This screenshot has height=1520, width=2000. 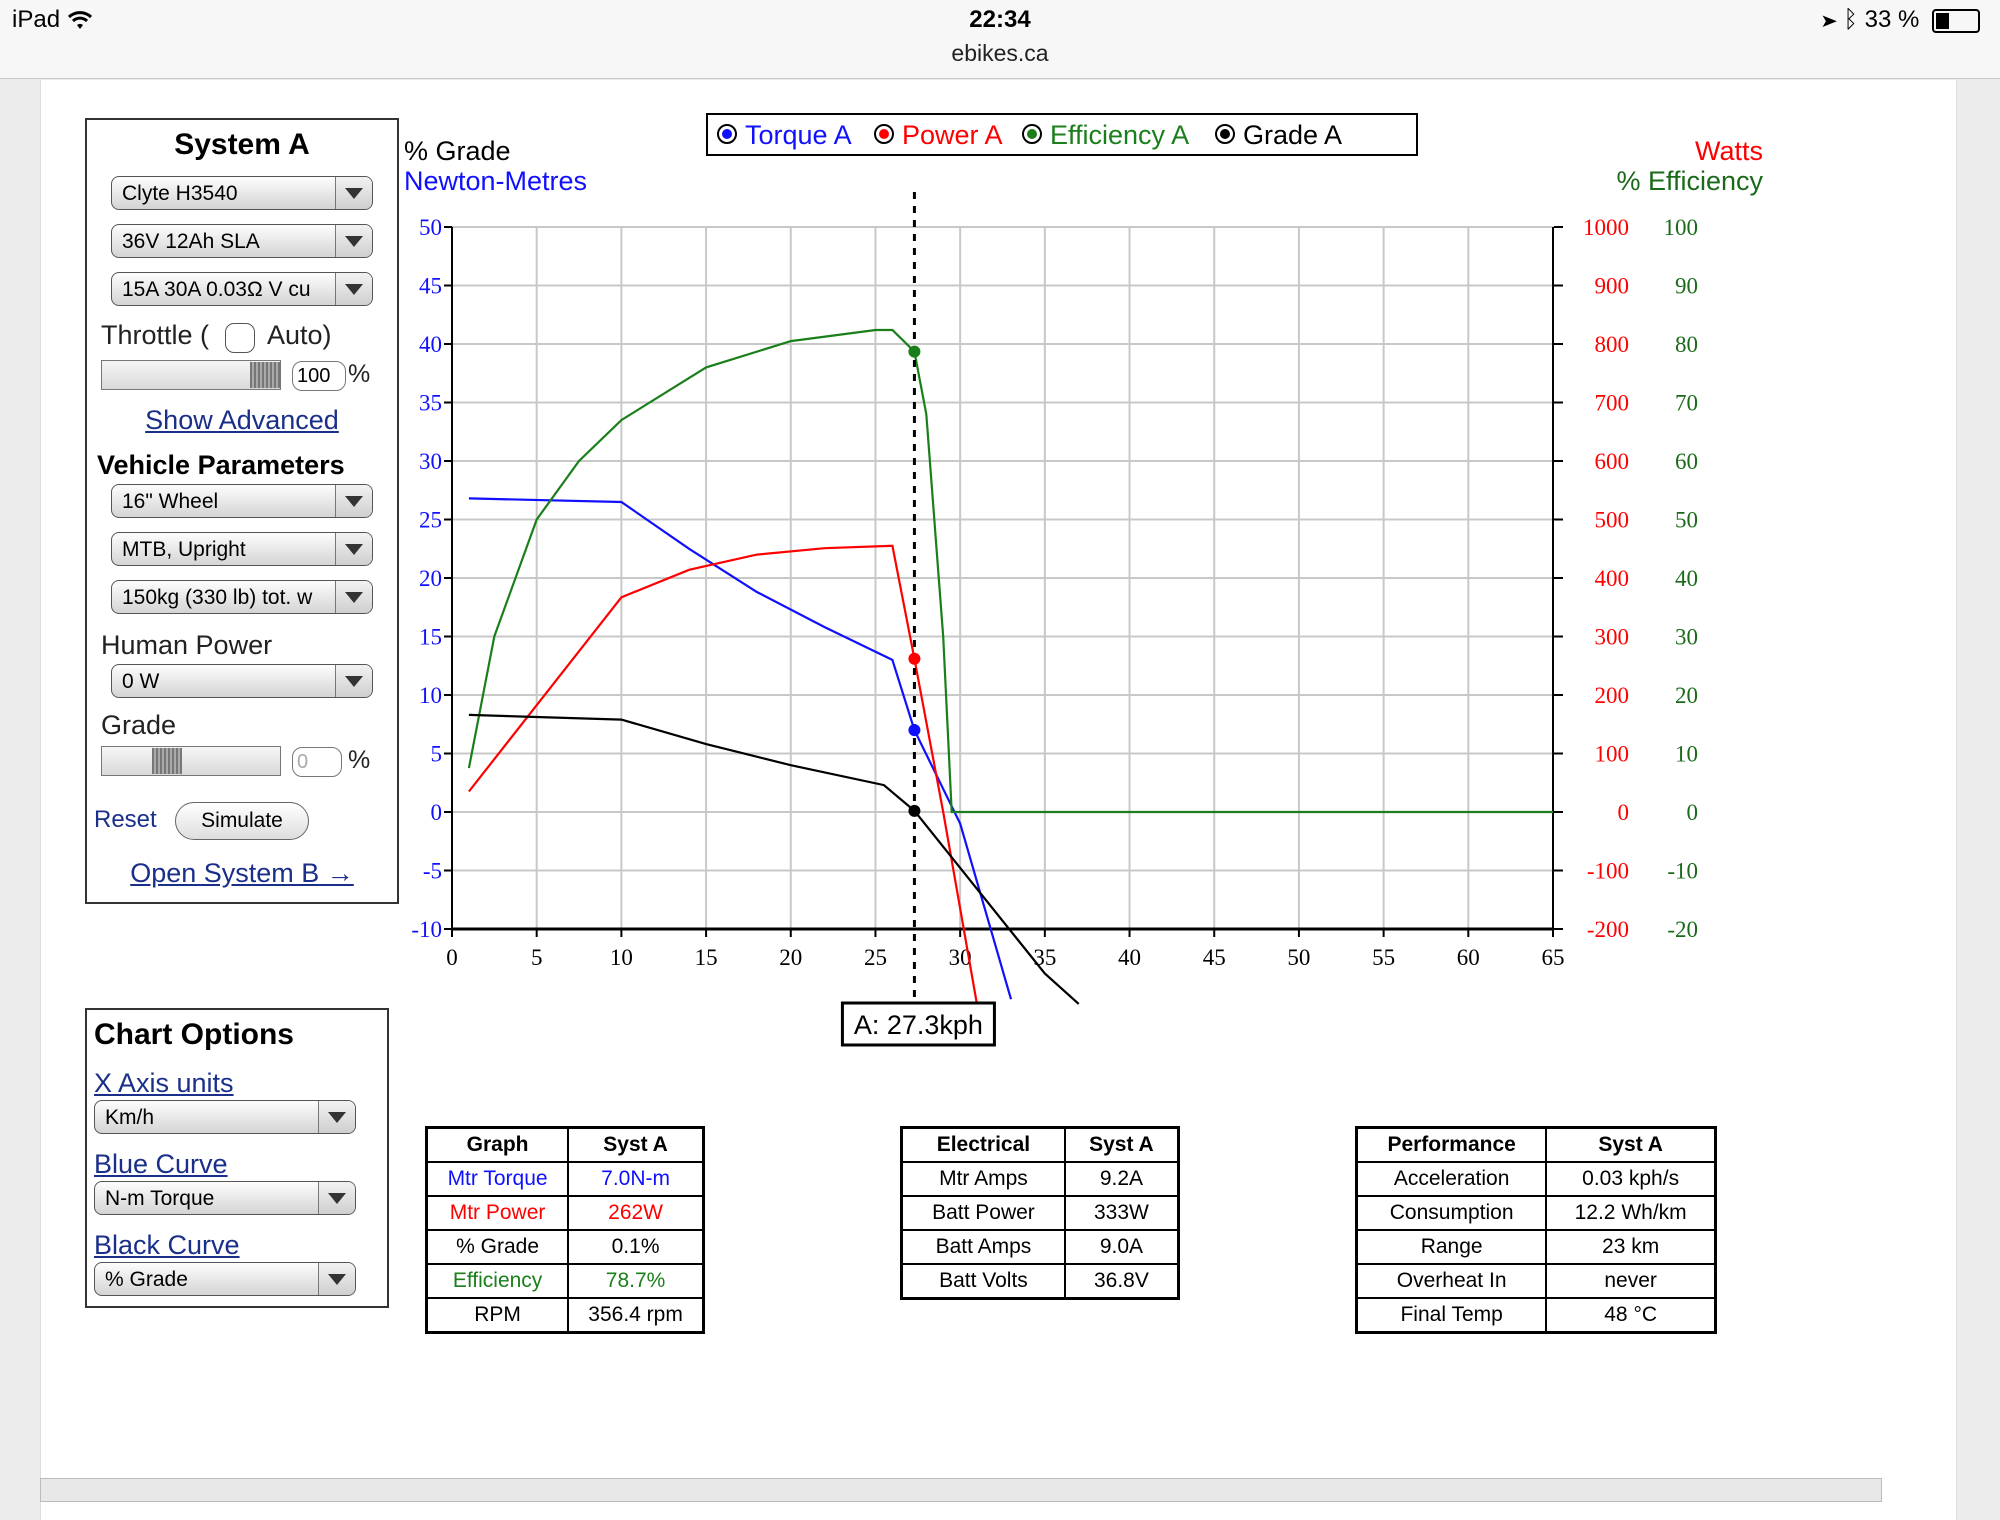 I want to click on table-header: Performance, so click(x=1451, y=1144).